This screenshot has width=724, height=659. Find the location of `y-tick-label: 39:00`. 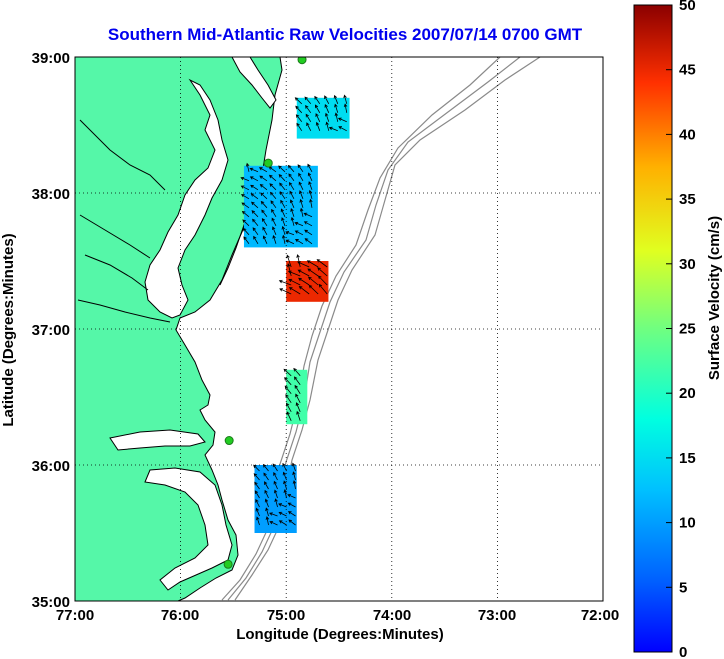

y-tick-label: 39:00 is located at coordinates (51, 58).